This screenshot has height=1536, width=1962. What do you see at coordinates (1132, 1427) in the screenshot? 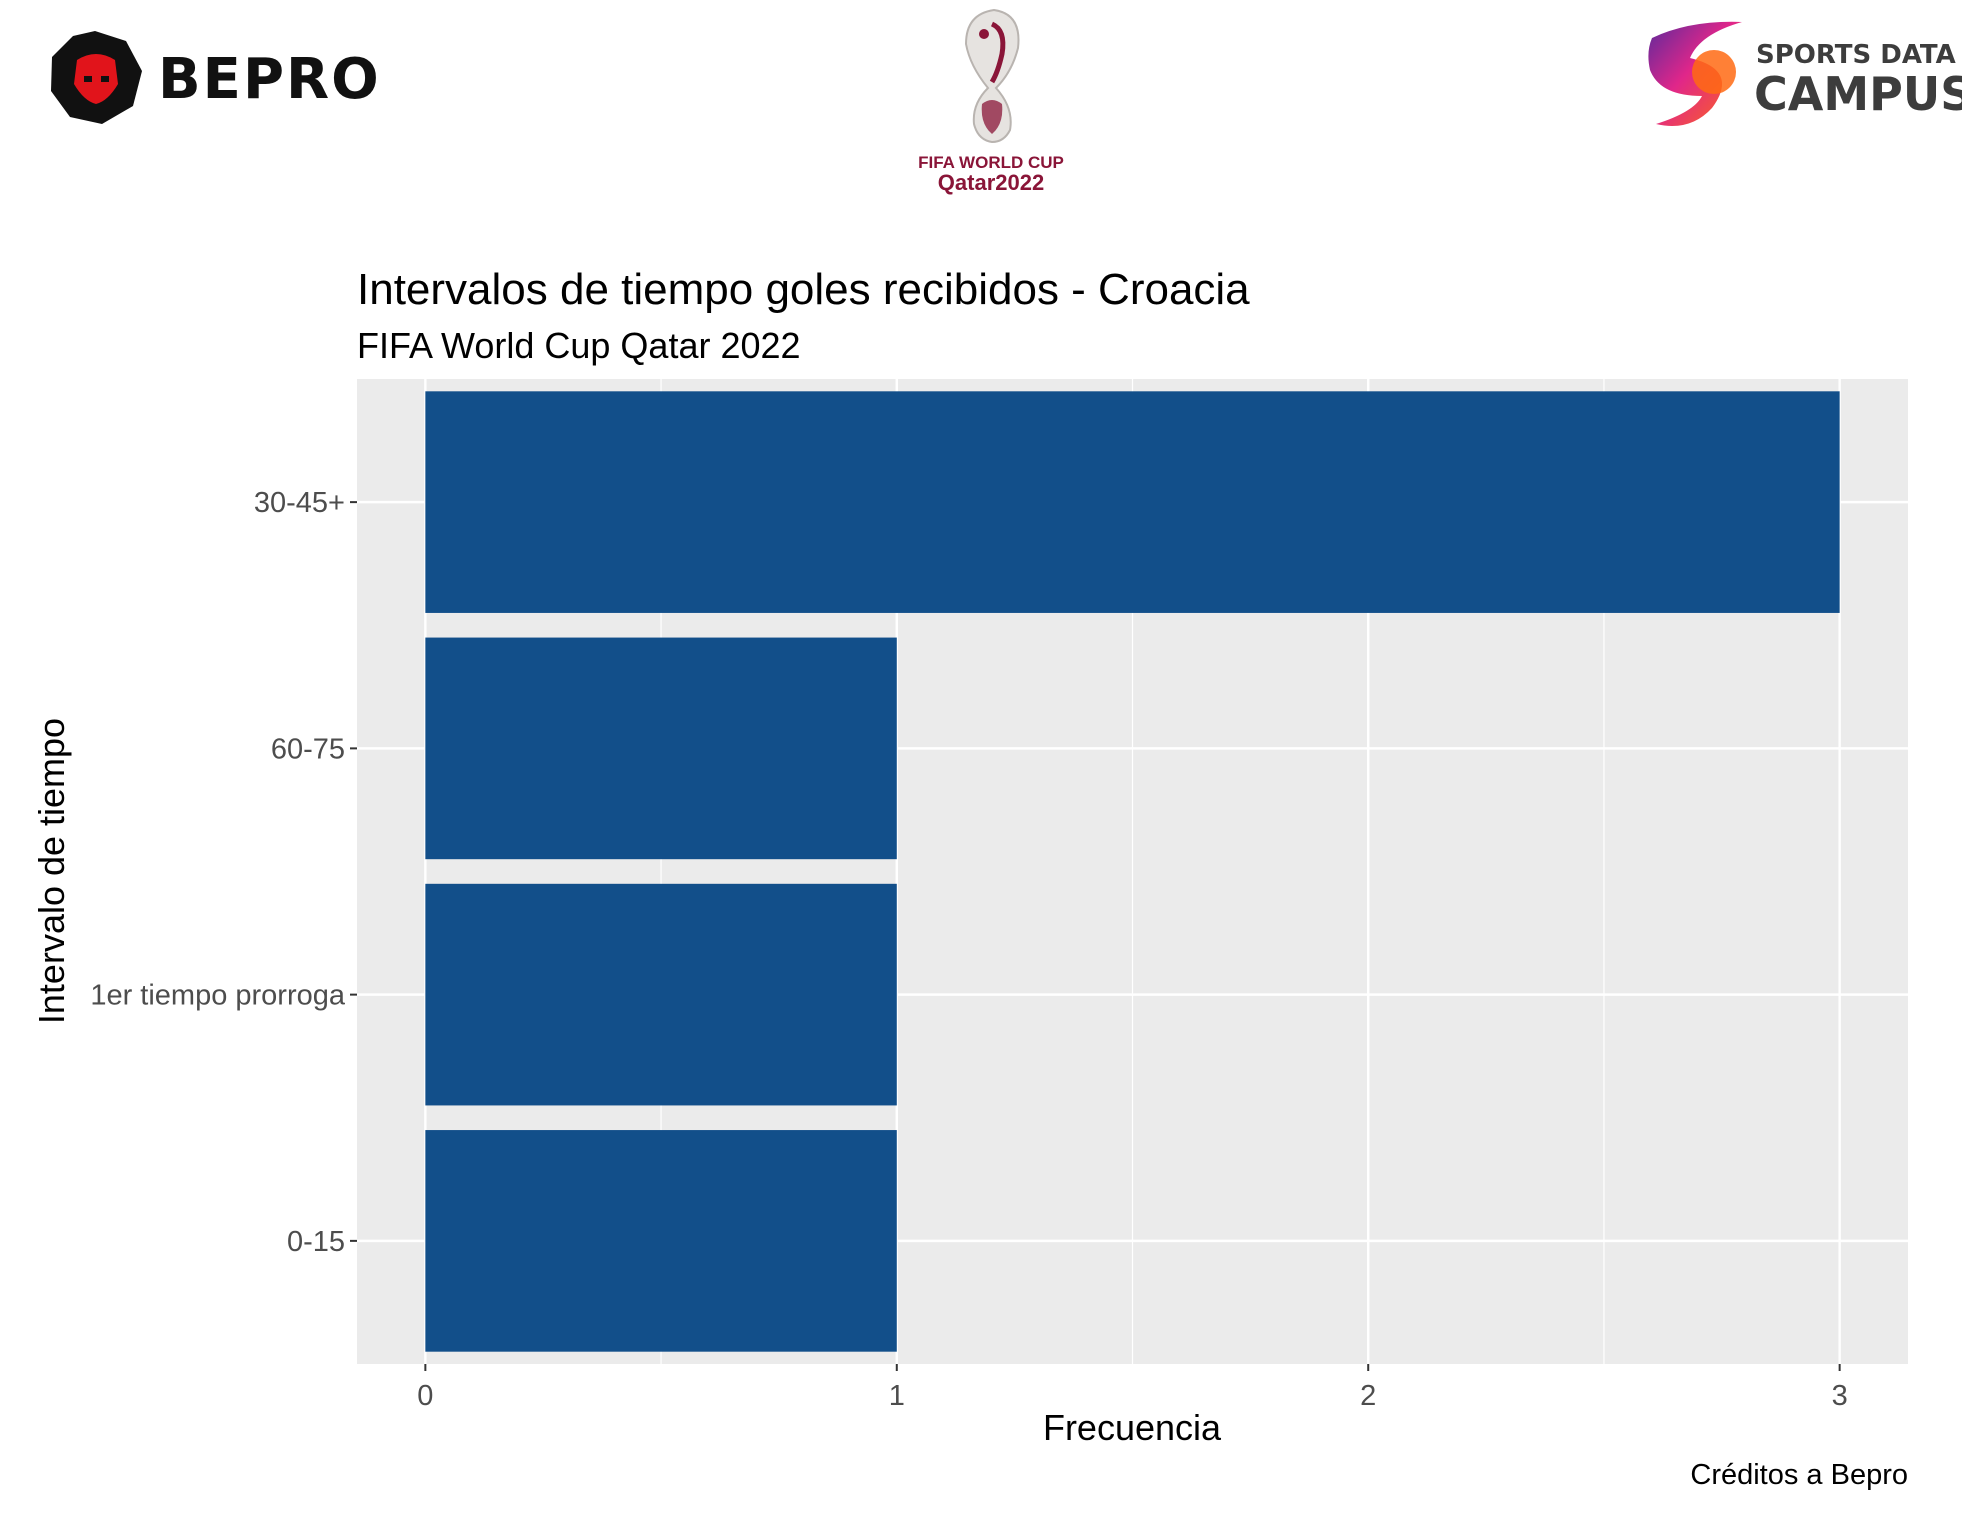
I see `x-axis-title: Frecuencia` at bounding box center [1132, 1427].